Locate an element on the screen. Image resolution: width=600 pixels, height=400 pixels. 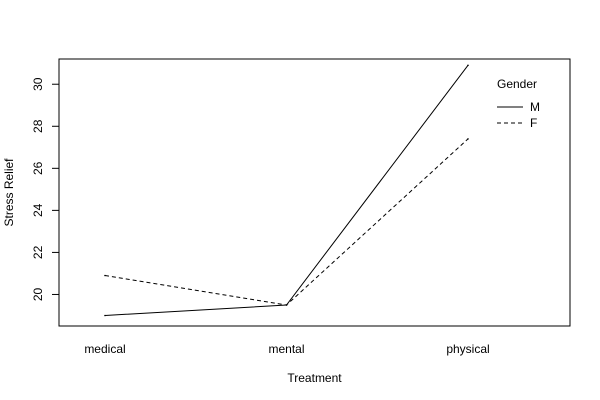
x-tick-label: mental is located at coordinates (286, 349).